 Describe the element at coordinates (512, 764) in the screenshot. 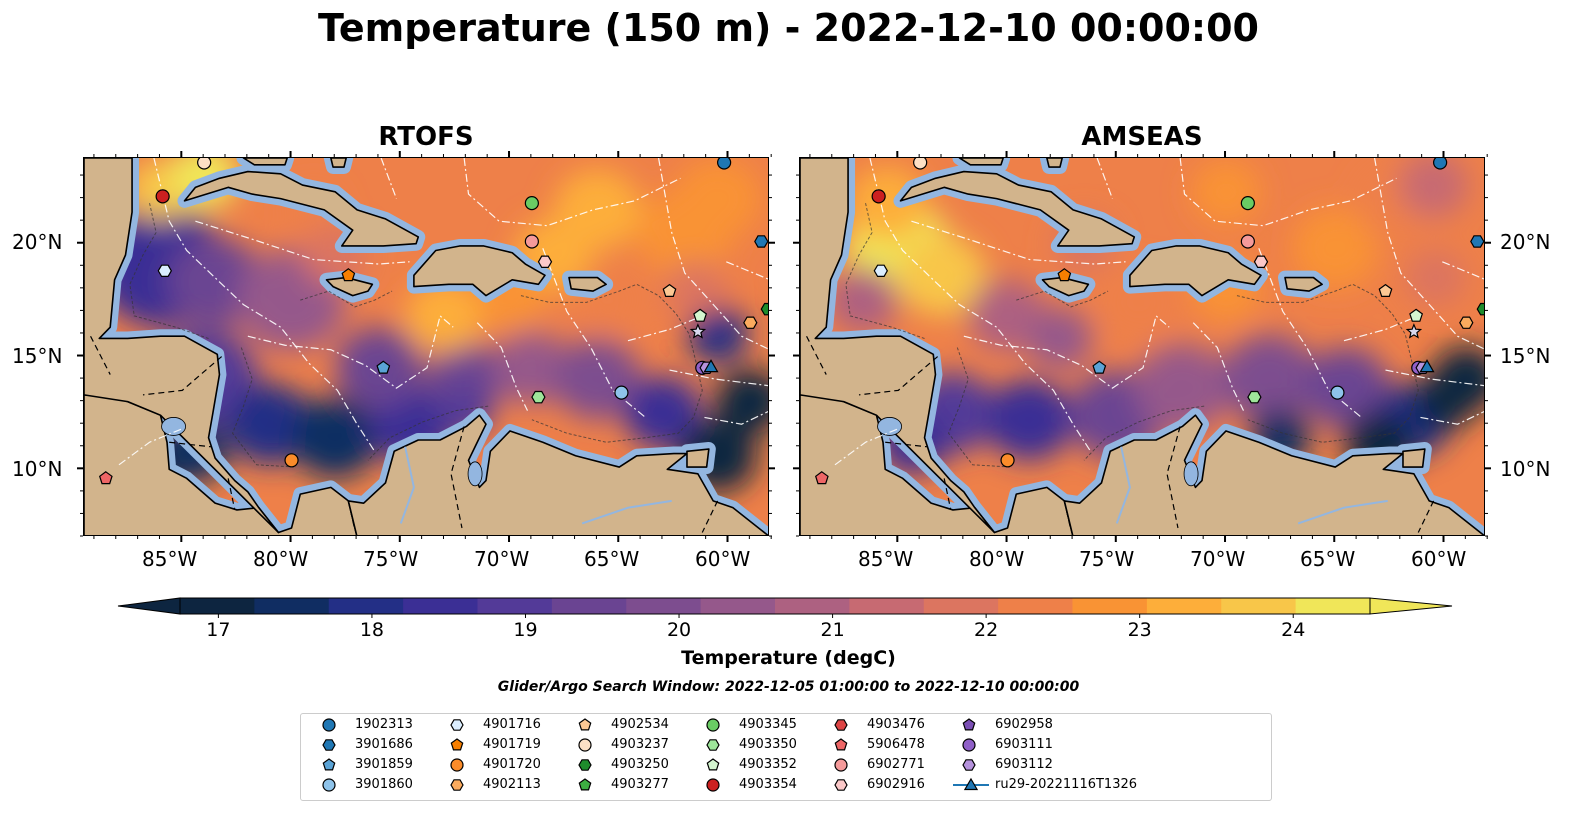

I see `legend-label: 4901720` at that location.